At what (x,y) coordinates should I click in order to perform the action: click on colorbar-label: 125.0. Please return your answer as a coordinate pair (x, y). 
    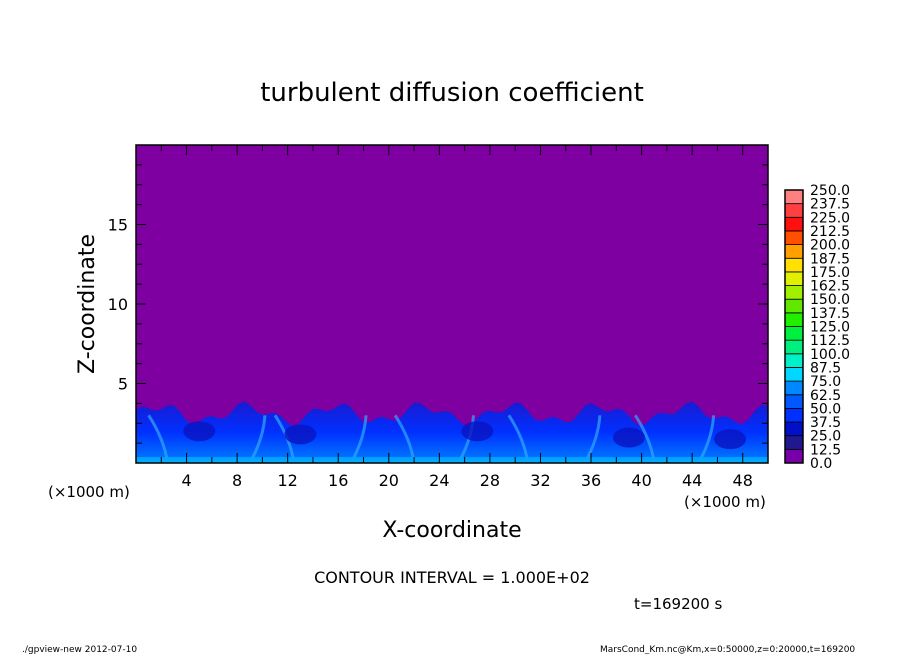
    Looking at the image, I should click on (830, 328).